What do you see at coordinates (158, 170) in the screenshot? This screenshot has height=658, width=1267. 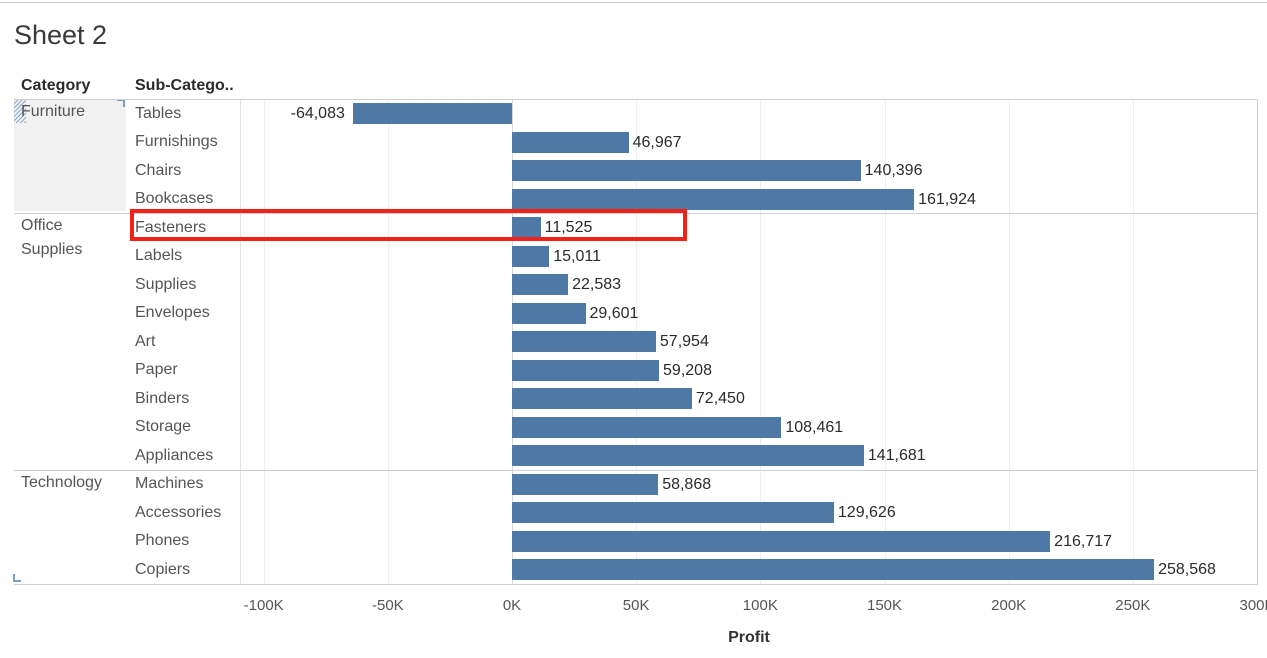 I see `subcategory-label: Chairs` at bounding box center [158, 170].